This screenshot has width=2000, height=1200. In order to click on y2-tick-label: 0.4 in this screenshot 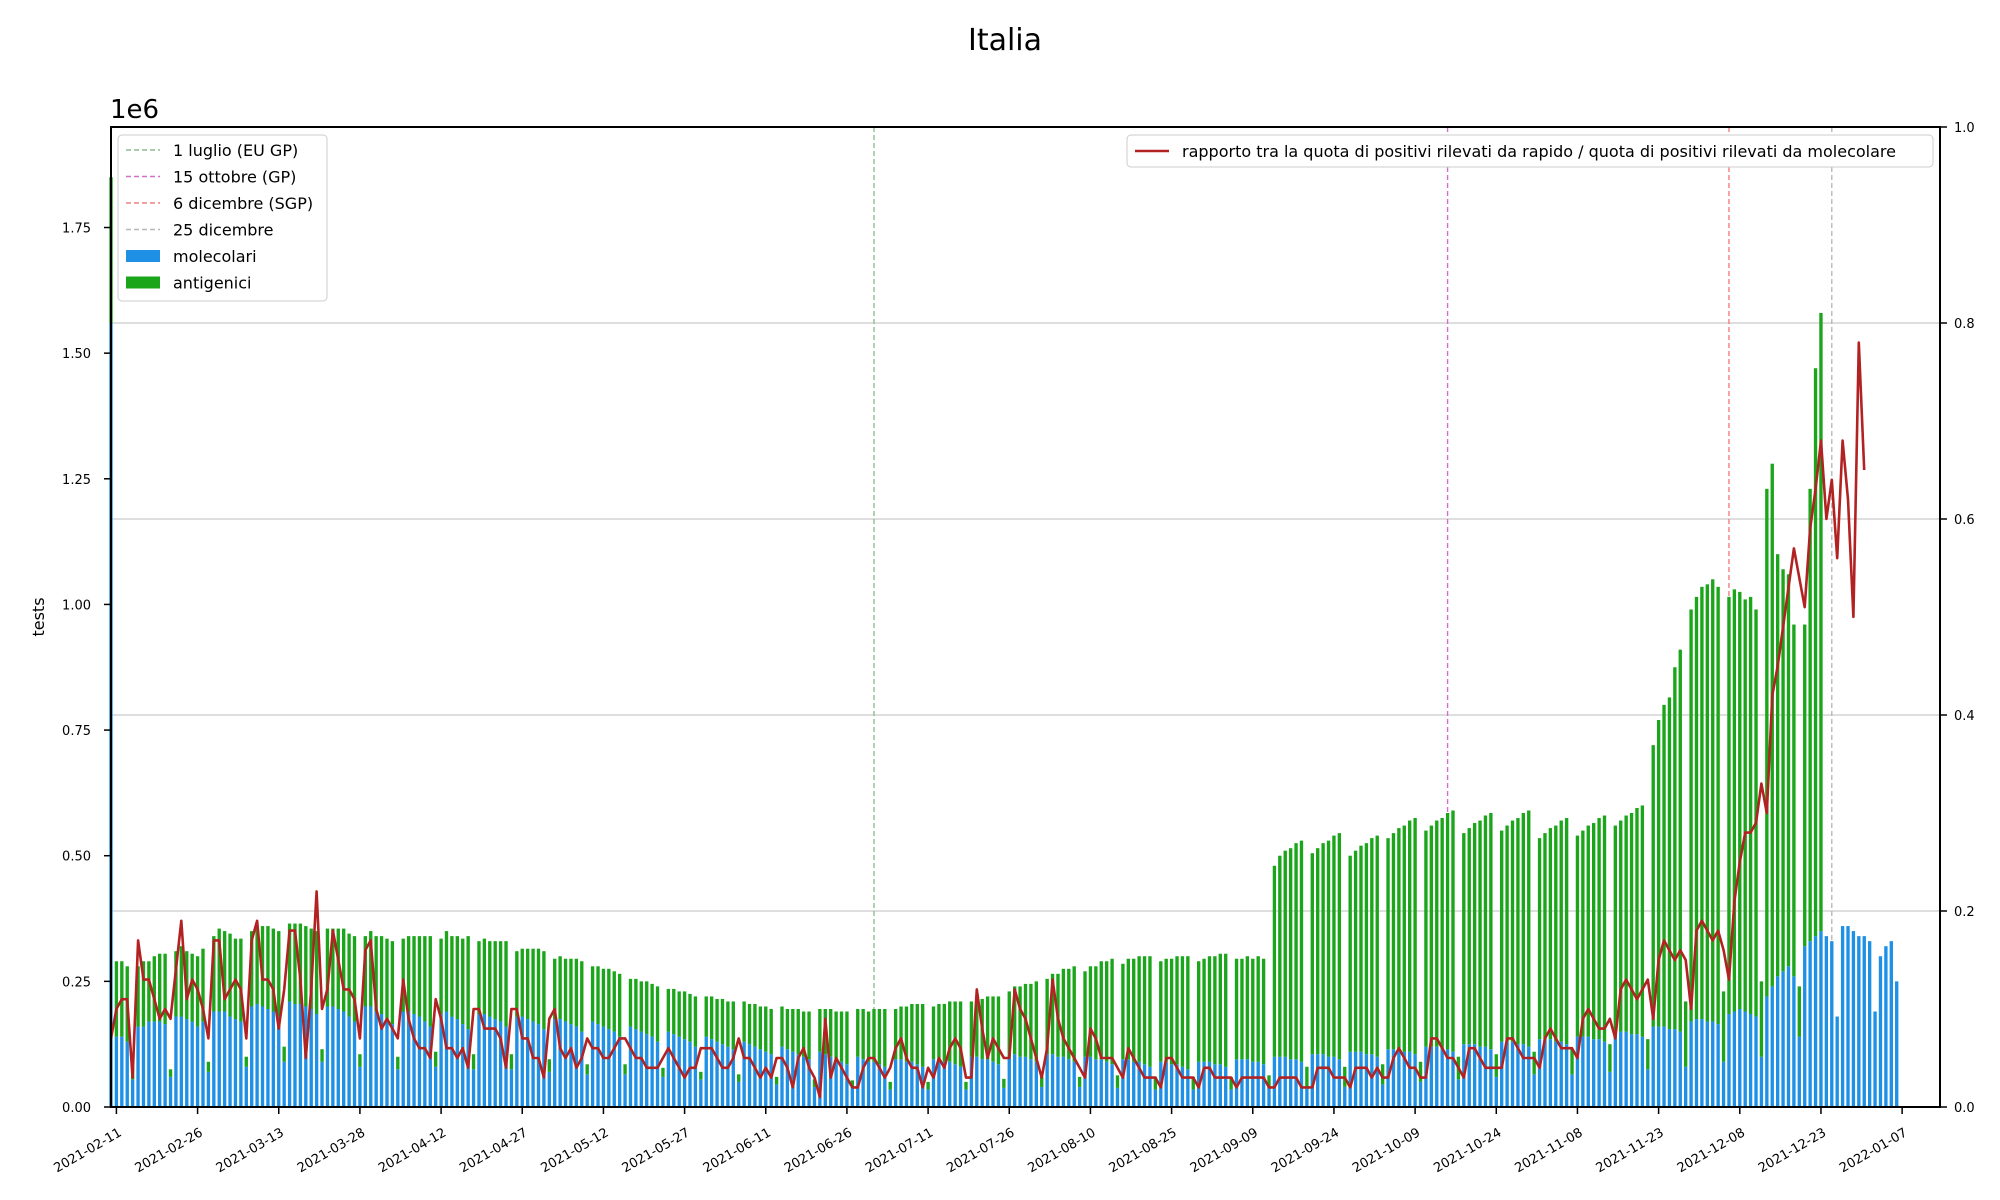, I will do `click(1964, 716)`.